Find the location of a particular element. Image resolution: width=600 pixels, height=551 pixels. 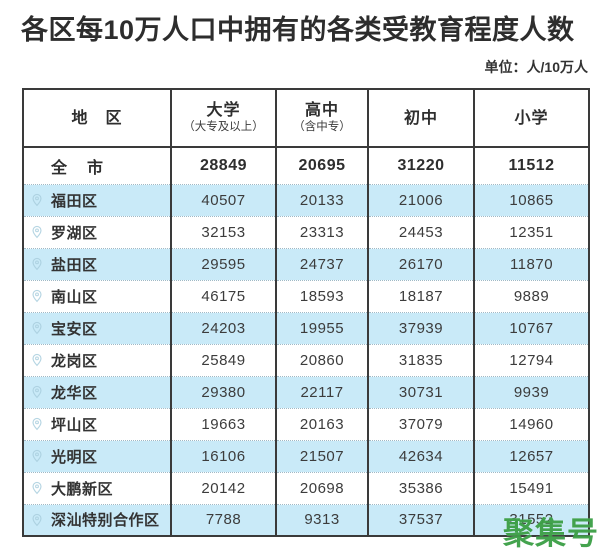

cell-university: 46175 is located at coordinates (223, 295).